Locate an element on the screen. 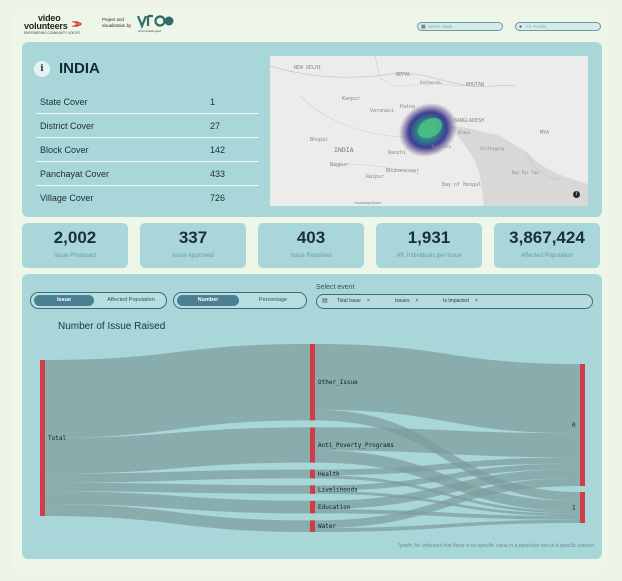 The image size is (622, 581). cover-value: 433 is located at coordinates (218, 173).